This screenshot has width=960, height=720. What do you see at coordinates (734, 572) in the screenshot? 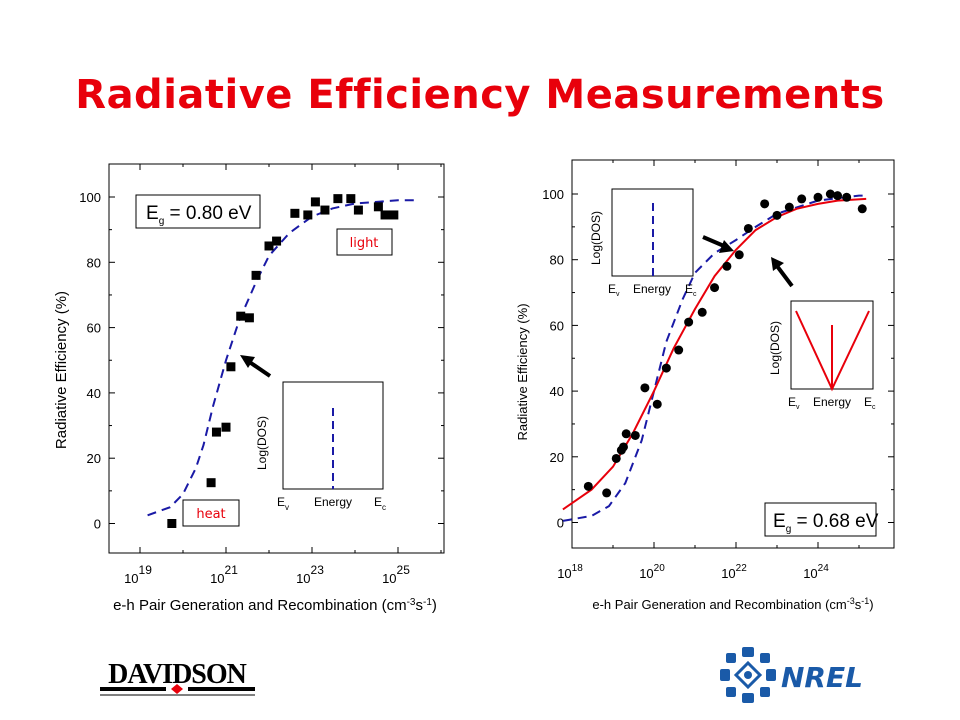
I see `x-tick-label: 1022` at bounding box center [734, 572].